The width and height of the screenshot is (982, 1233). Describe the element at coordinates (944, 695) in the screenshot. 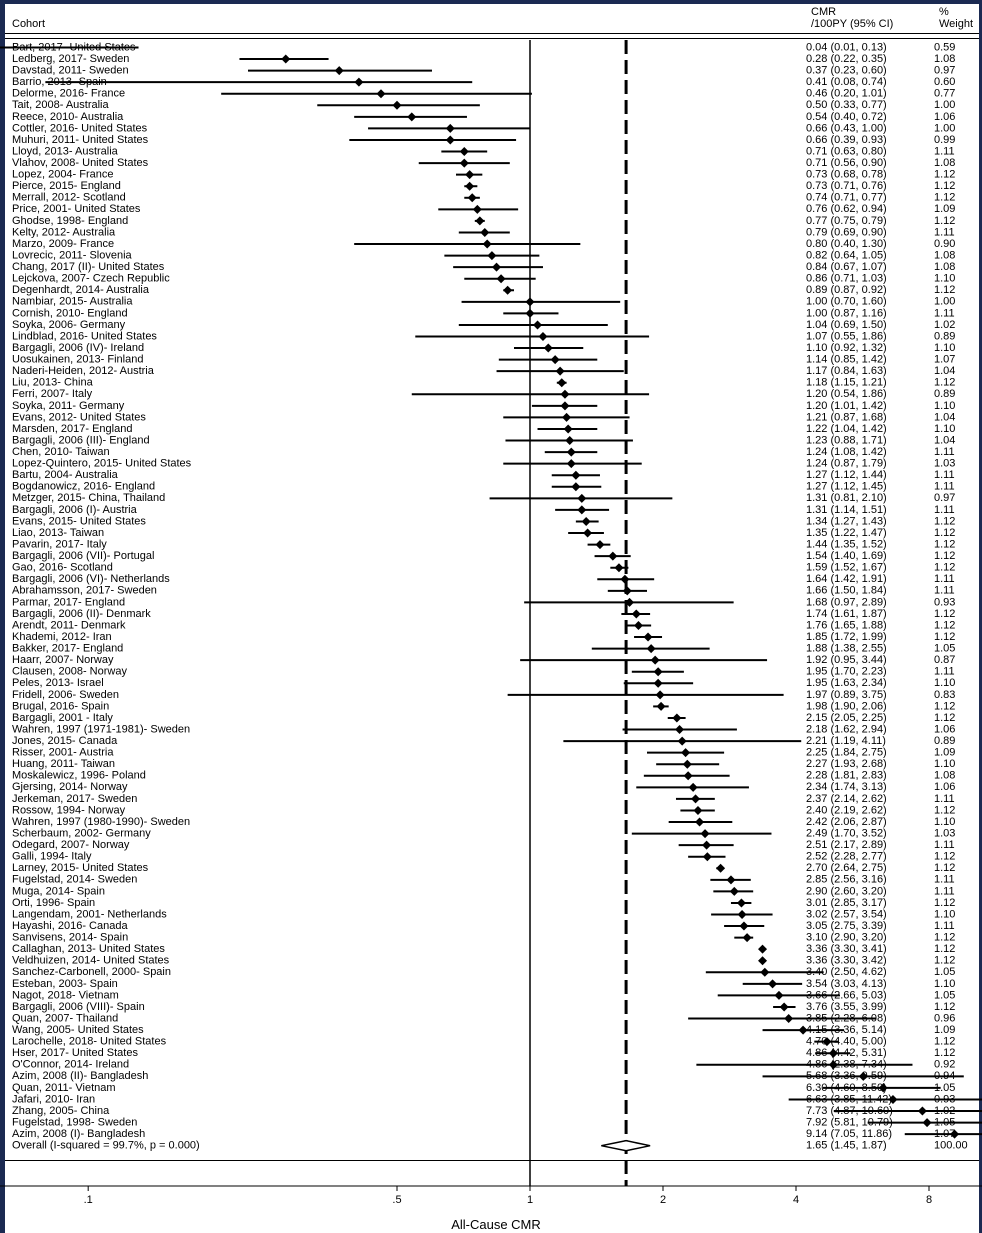

I see `study-weight: 0.83` at that location.